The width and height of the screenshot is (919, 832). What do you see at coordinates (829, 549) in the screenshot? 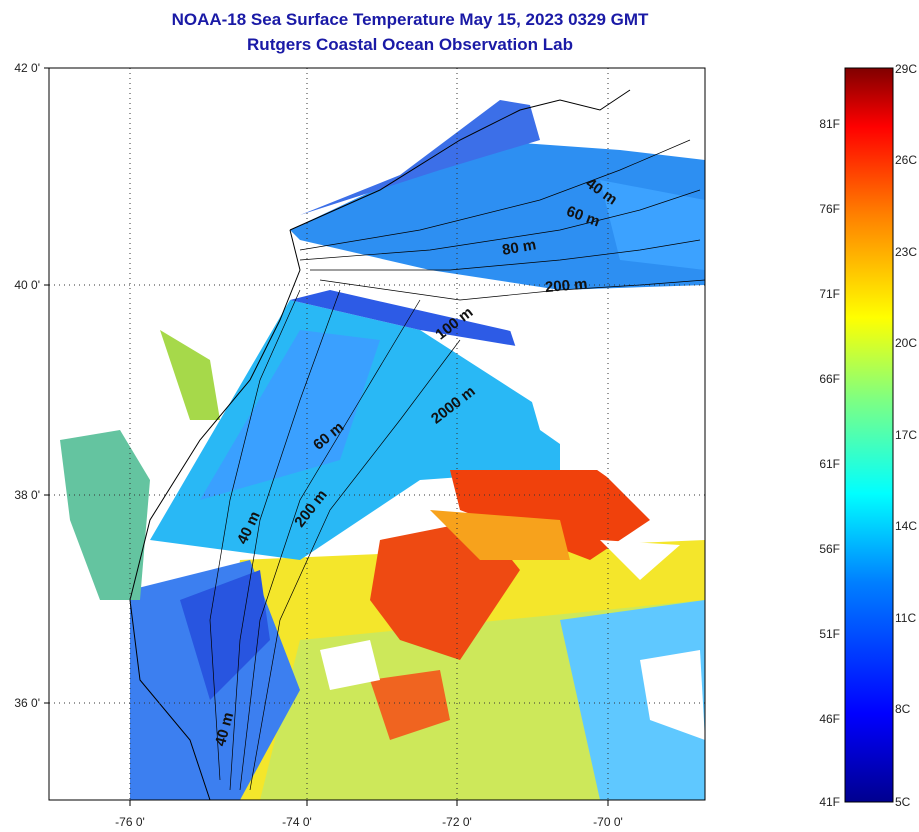
I see `colorbar-f-label: 56F` at bounding box center [829, 549].